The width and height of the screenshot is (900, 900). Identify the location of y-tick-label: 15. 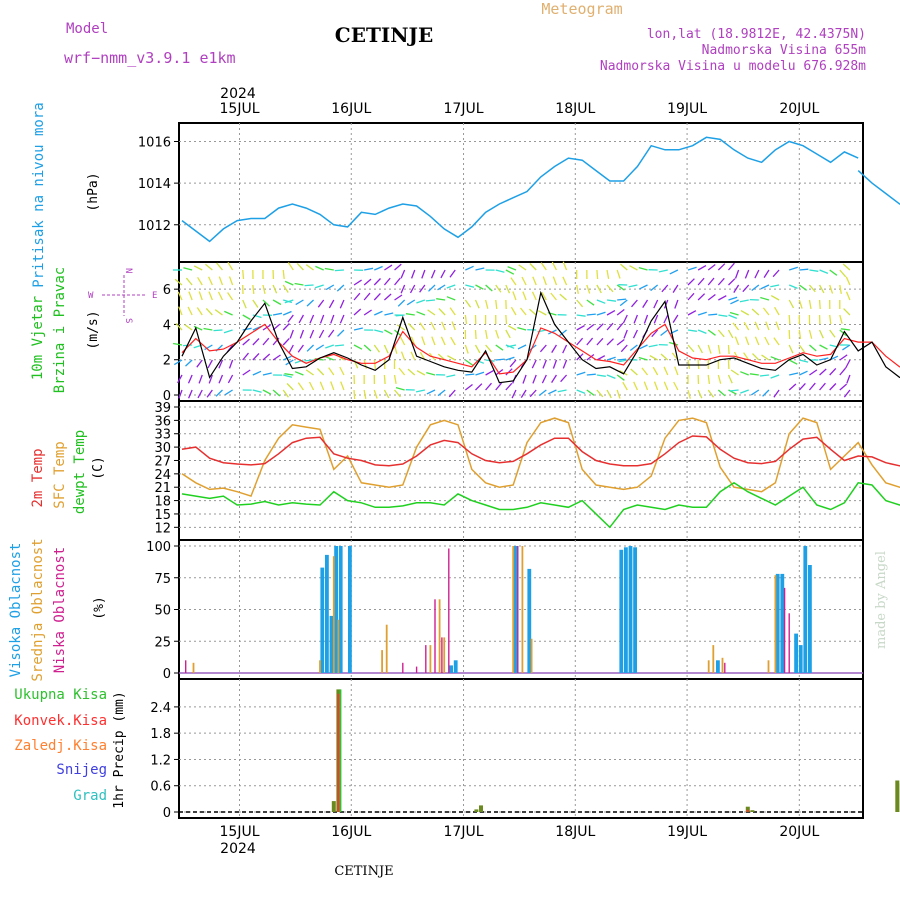
(162, 515).